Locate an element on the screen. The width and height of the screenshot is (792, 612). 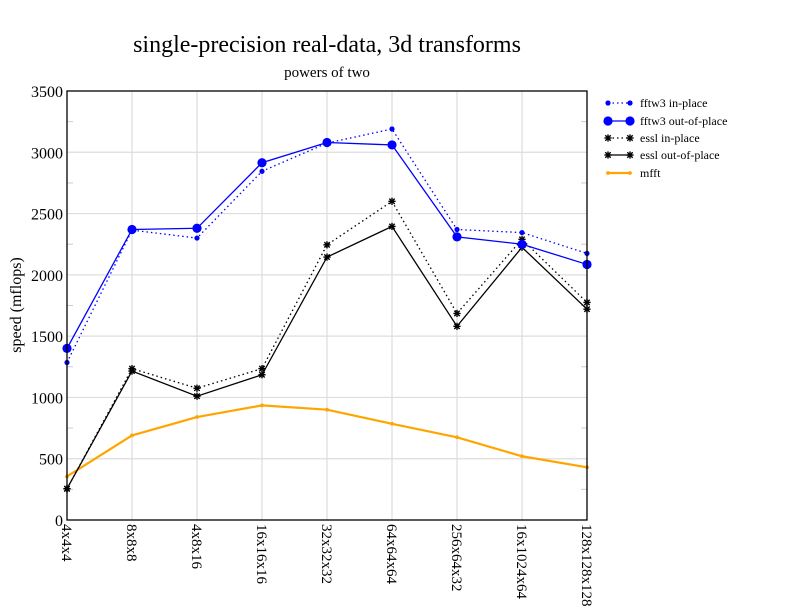
x-tick-label: 16x1024x64 is located at coordinates (521, 562).